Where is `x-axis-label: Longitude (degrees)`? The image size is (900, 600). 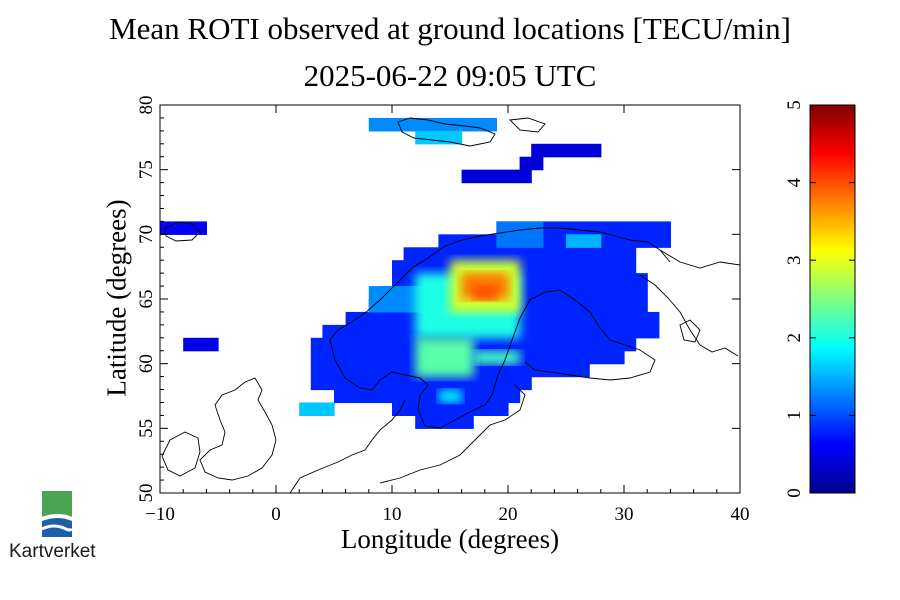
x-axis-label: Longitude (degrees) is located at coordinates (450, 539).